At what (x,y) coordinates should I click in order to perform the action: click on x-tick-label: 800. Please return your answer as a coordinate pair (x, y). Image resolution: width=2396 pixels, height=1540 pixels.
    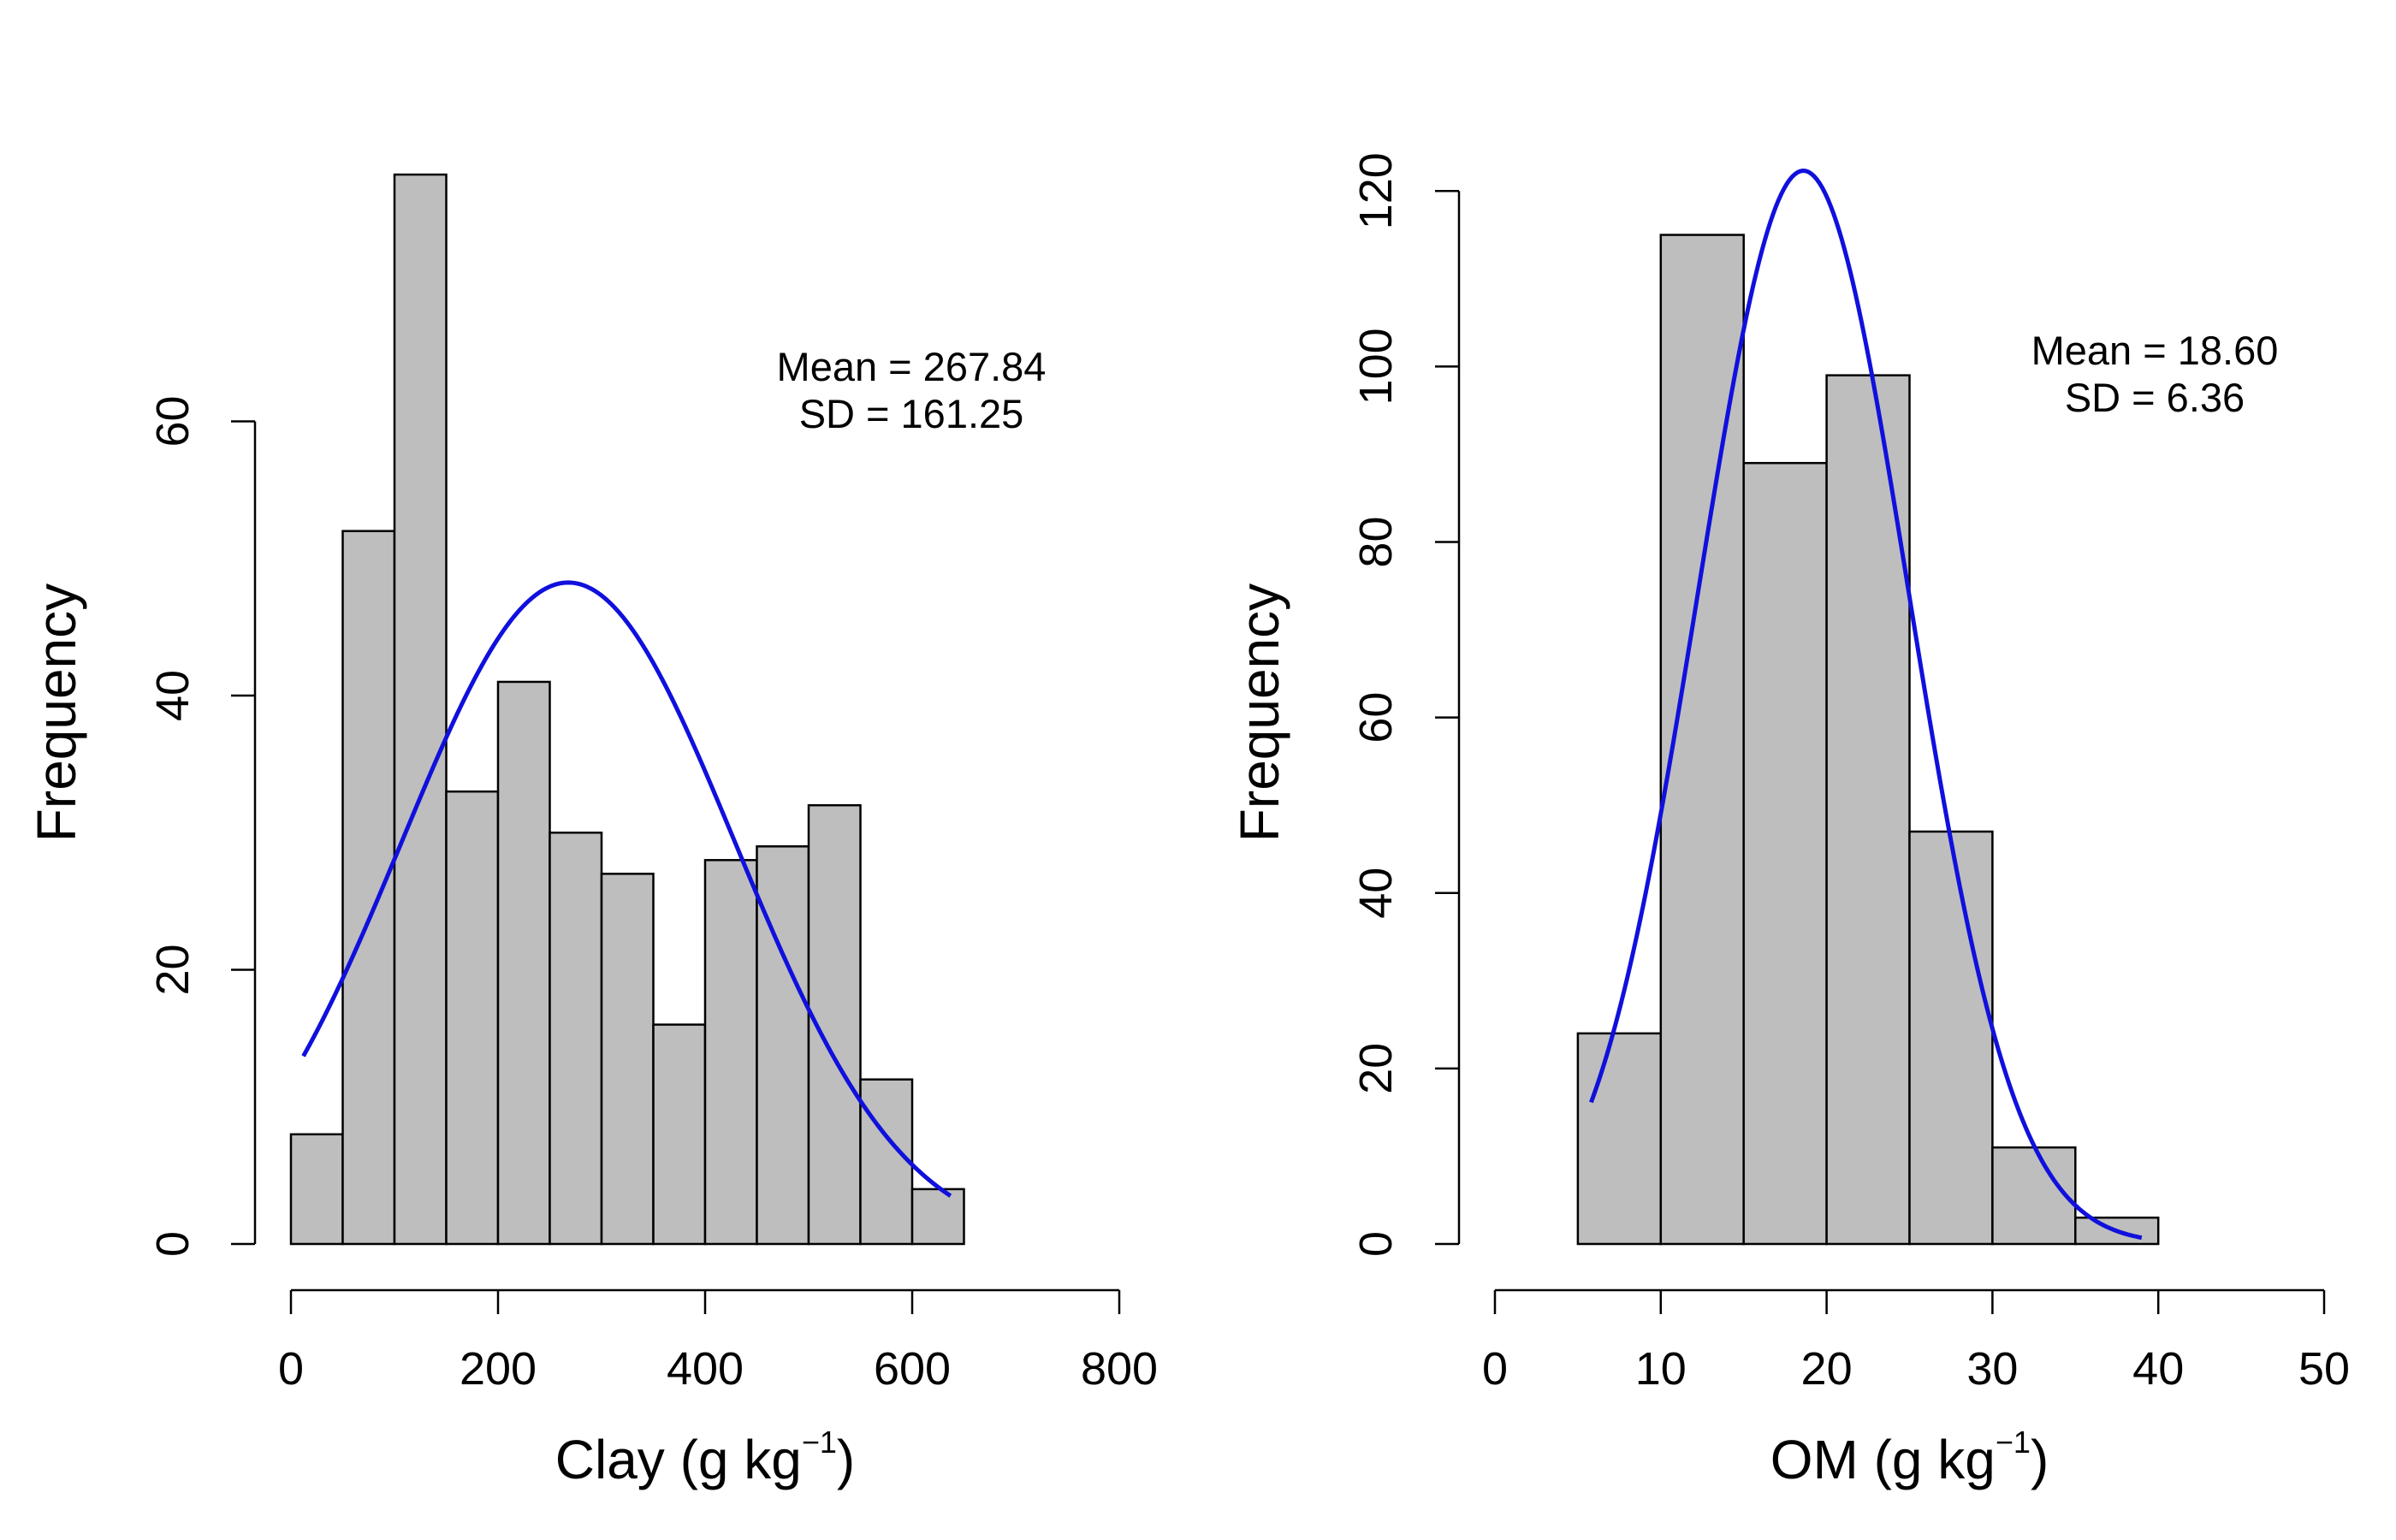
    Looking at the image, I should click on (1119, 1369).